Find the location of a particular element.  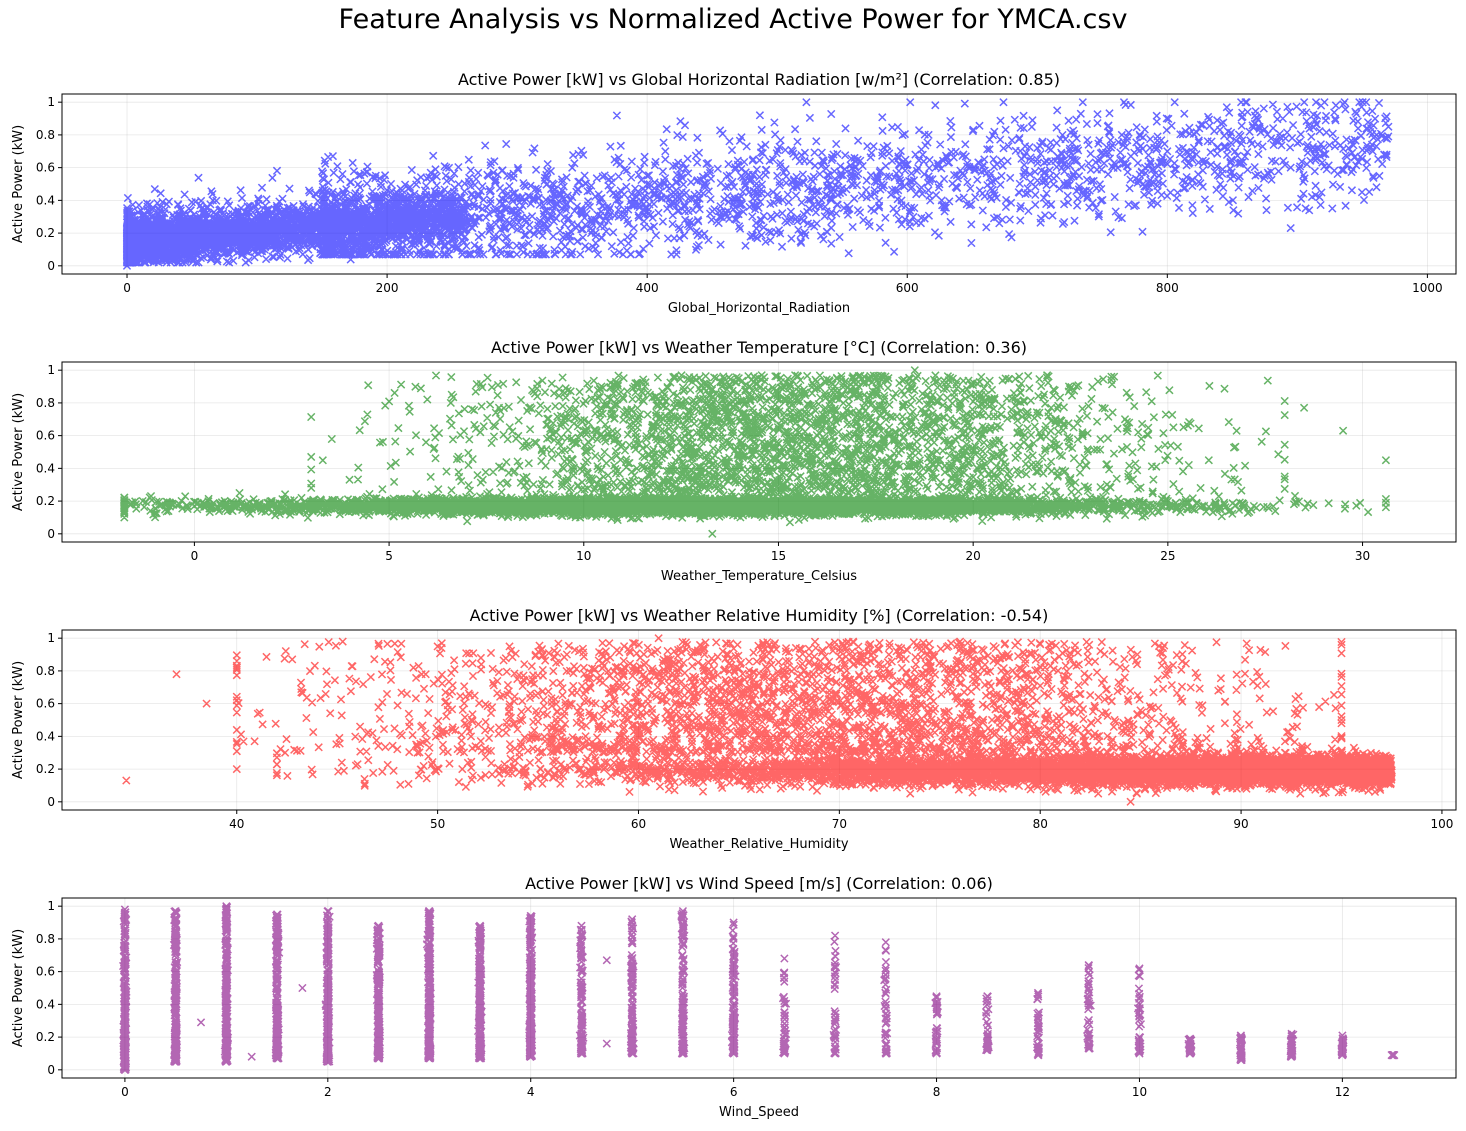

x-tick-label: 800 is located at coordinates (1167, 288).